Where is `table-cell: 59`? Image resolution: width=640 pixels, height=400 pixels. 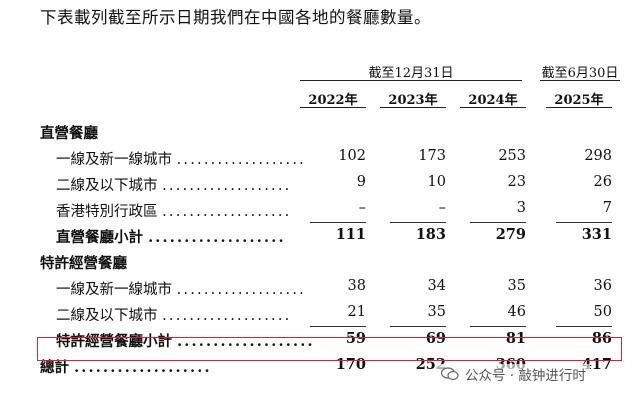 table-cell: 59 is located at coordinates (355, 338).